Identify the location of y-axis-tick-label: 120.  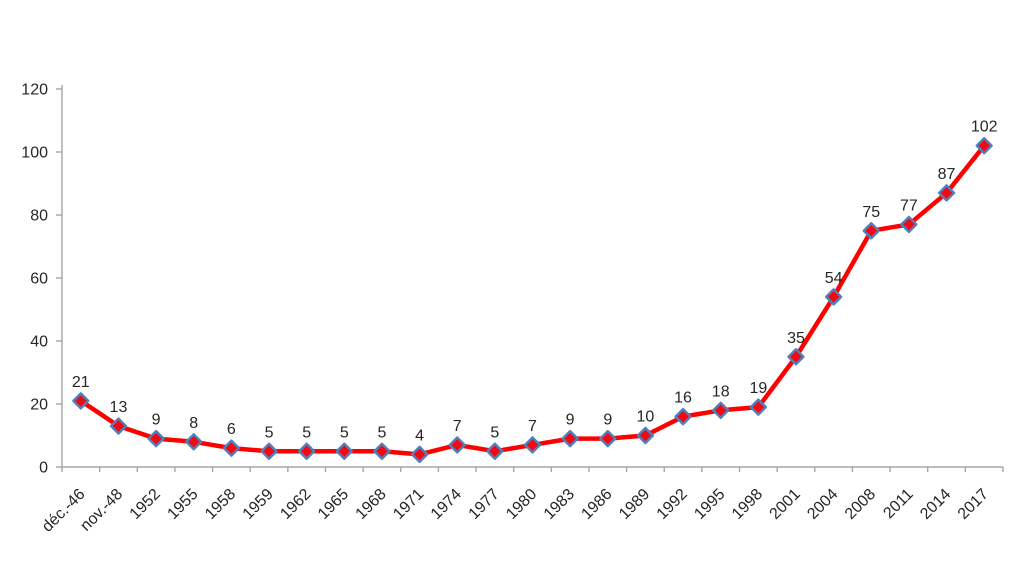
(34, 90).